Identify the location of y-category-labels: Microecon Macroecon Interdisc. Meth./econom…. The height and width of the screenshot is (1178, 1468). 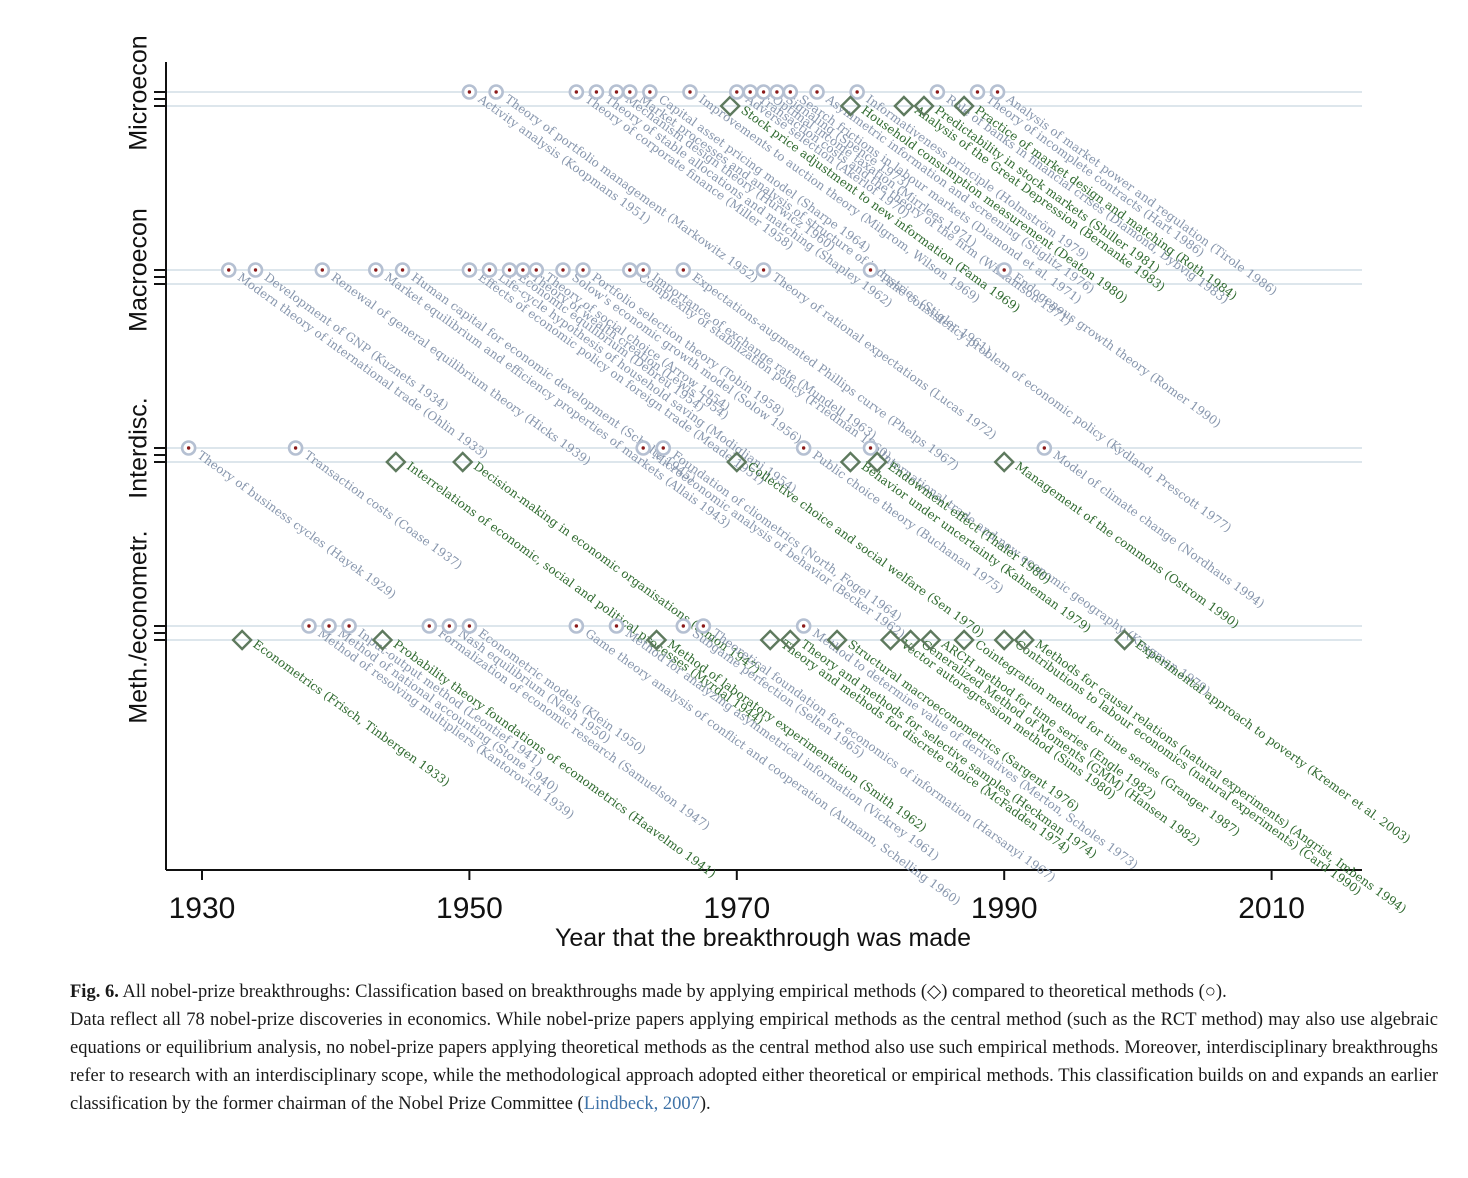
(139, 379).